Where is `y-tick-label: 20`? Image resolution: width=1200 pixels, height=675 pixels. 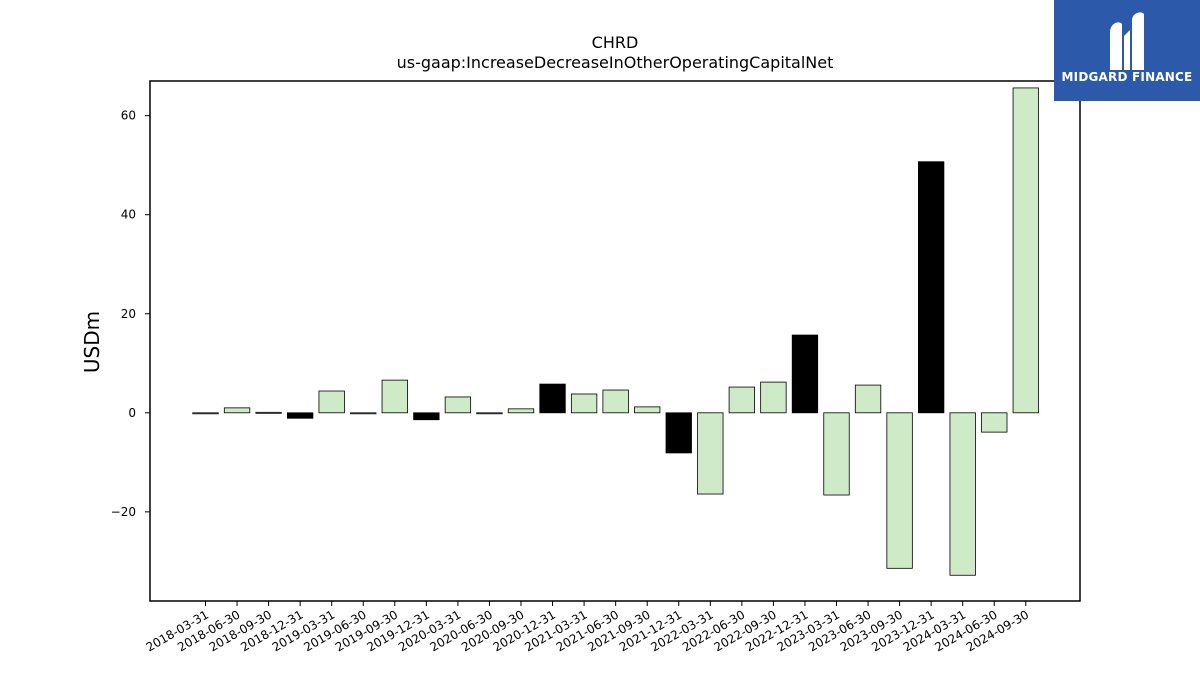 y-tick-label: 20 is located at coordinates (128, 314).